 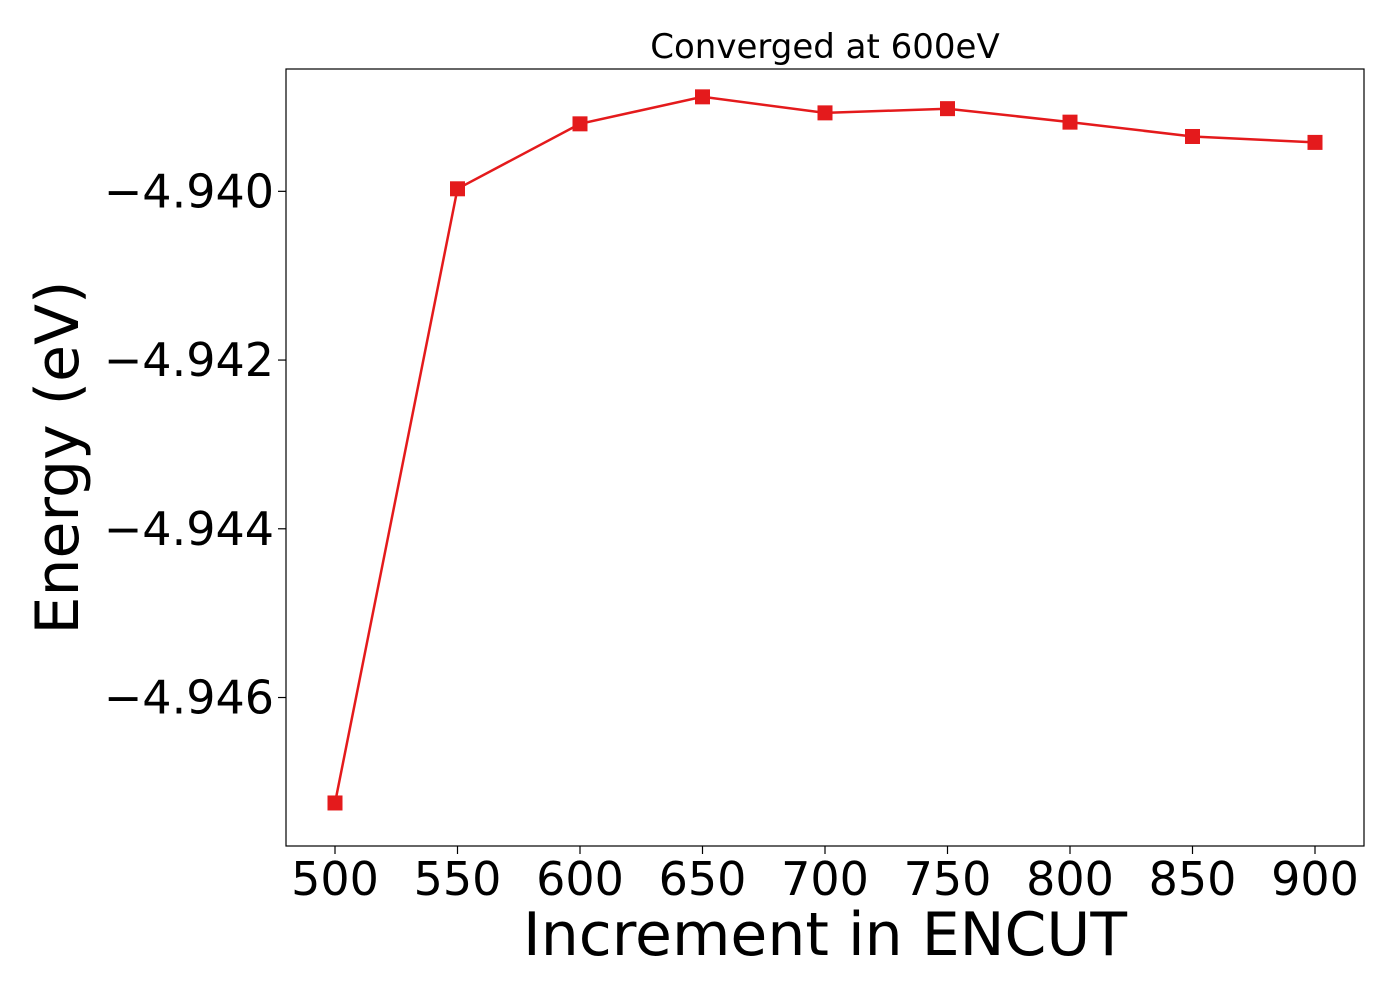 I want to click on y-axis: −4.940 −4.942 −4.944 −4.946, so click(x=195, y=444).